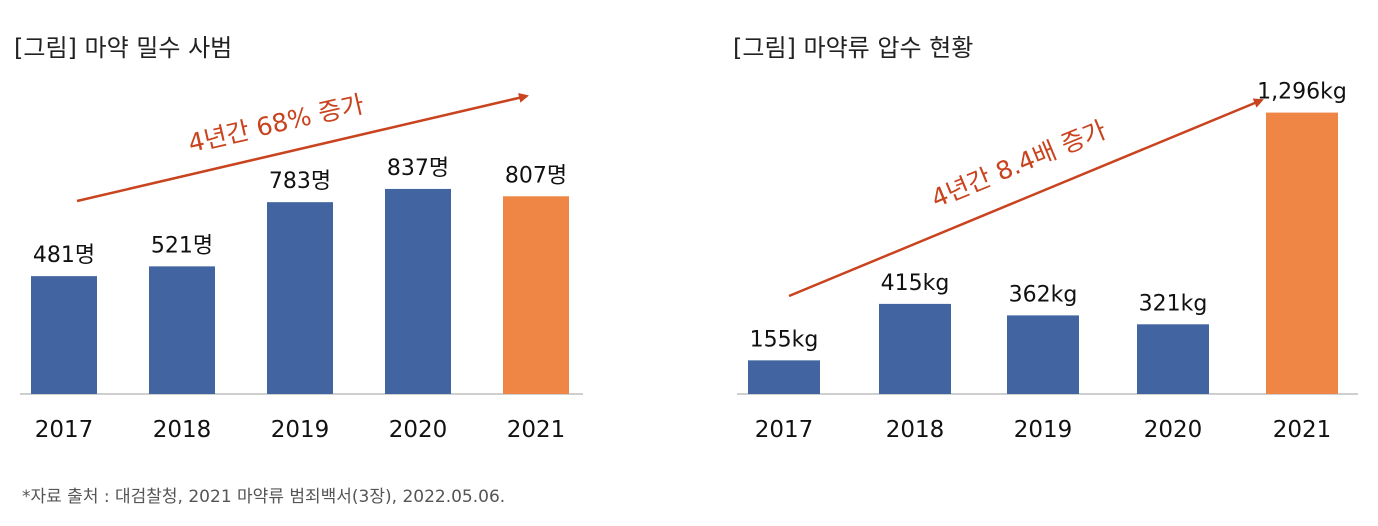  What do you see at coordinates (1173, 303) in the screenshot?
I see `data-label: 321kg` at bounding box center [1173, 303].